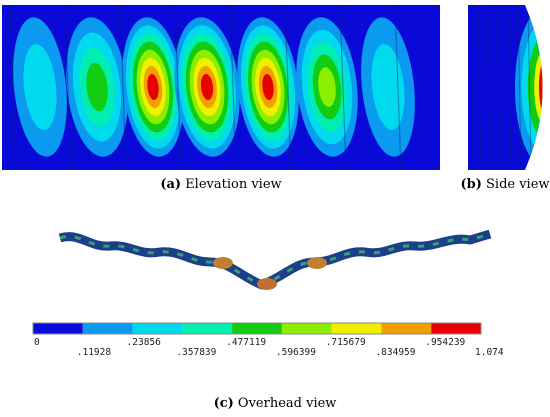 This screenshot has height=417, width=550. What do you see at coordinates (196, 352) in the screenshot?
I see `colorbar-label: .357839` at bounding box center [196, 352].